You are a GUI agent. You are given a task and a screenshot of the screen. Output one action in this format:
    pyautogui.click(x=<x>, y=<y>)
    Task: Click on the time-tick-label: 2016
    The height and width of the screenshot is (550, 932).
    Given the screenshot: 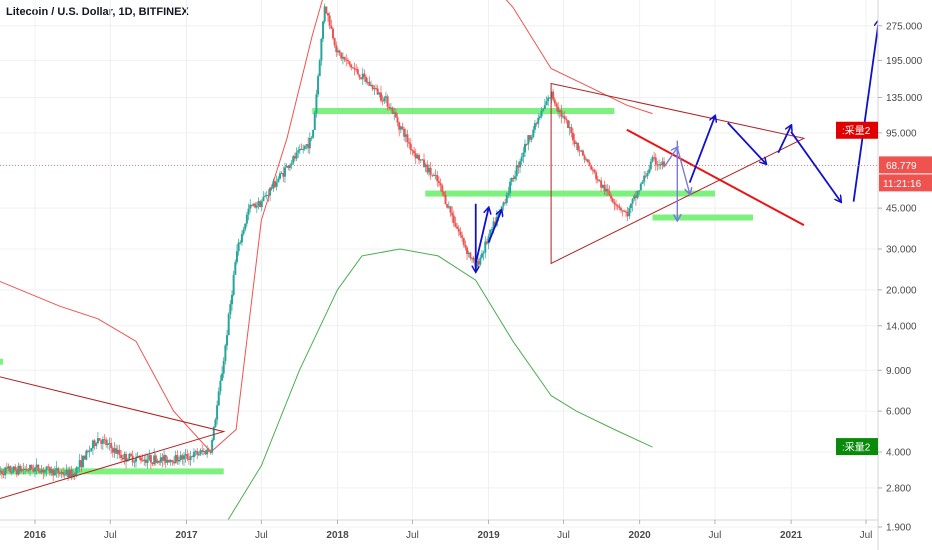 What is the action you would take?
    pyautogui.click(x=35, y=535)
    